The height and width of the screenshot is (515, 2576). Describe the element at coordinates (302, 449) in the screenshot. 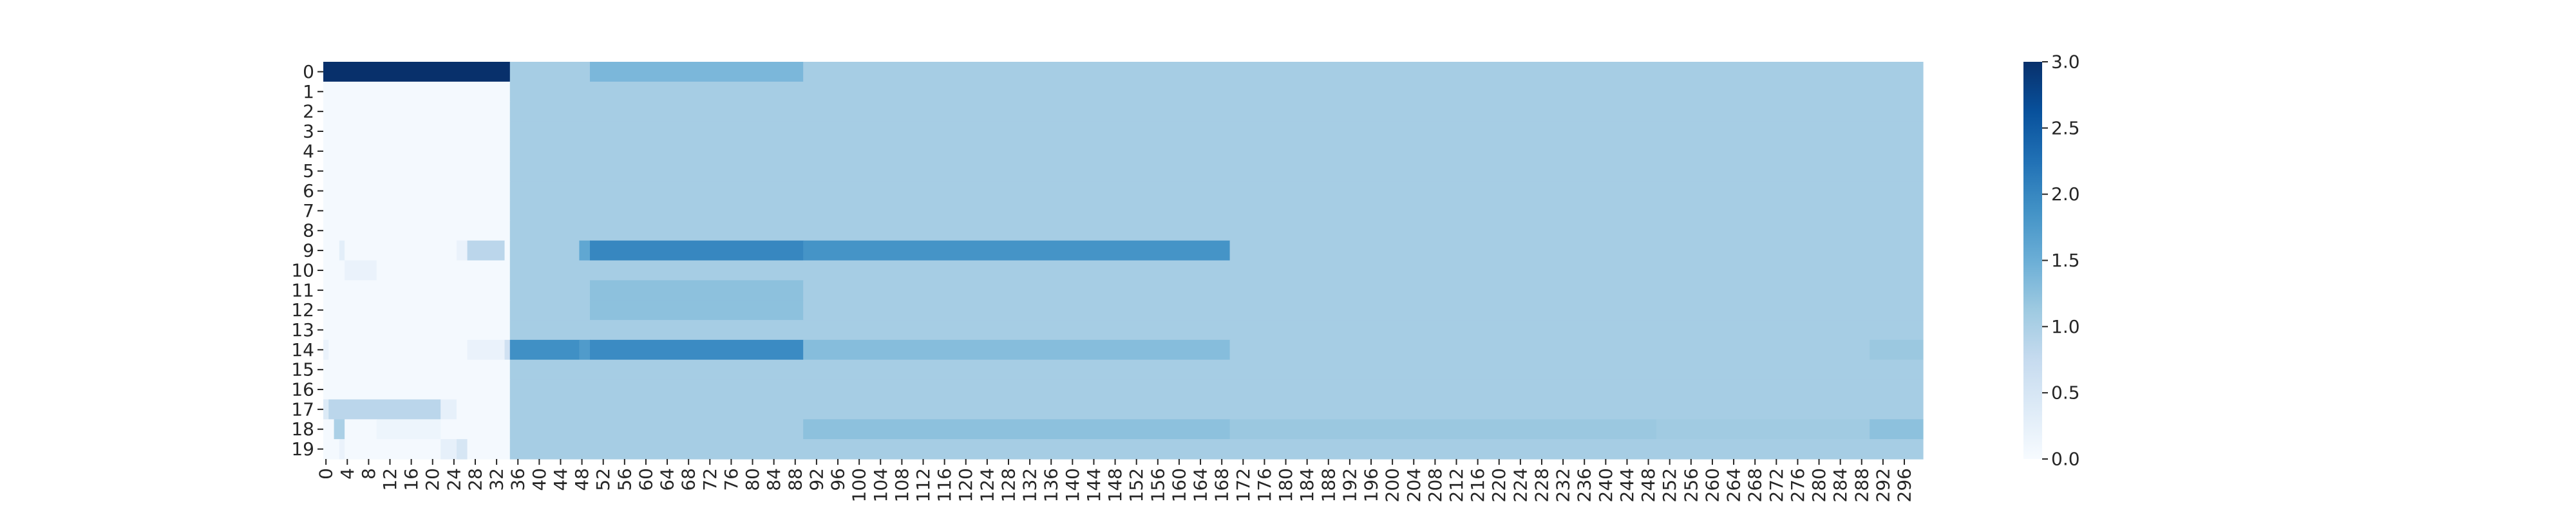

I see `y-tick-label: 19` at that location.